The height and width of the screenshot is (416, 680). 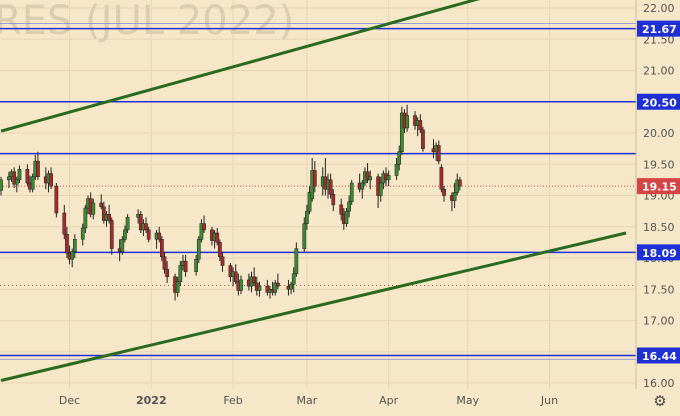 What do you see at coordinates (659, 133) in the screenshot?
I see `y-tick-label: 20.00` at bounding box center [659, 133].